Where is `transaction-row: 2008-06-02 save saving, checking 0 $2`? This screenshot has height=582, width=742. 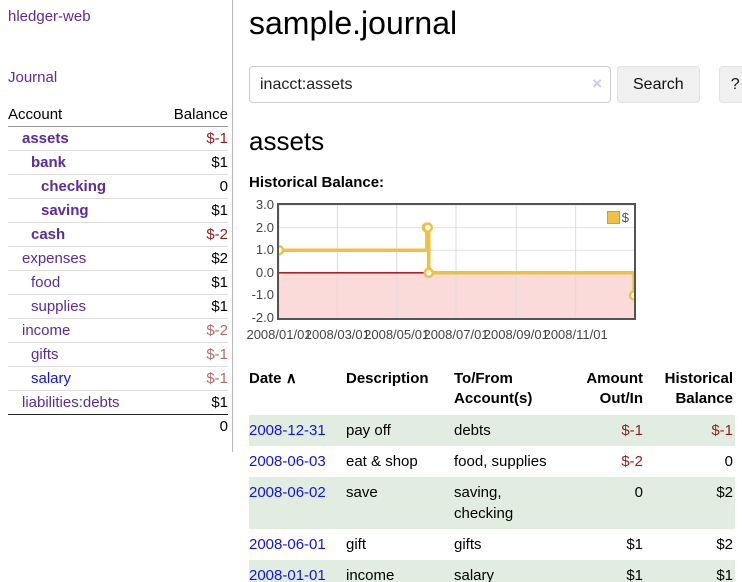
transaction-row: 2008-06-02 save saving, checking 0 $2 is located at coordinates (492, 503).